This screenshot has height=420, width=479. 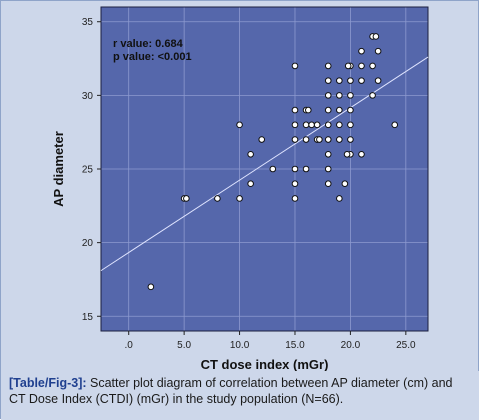 What do you see at coordinates (88, 22) in the screenshot?
I see `y-tick-label: 35` at bounding box center [88, 22].